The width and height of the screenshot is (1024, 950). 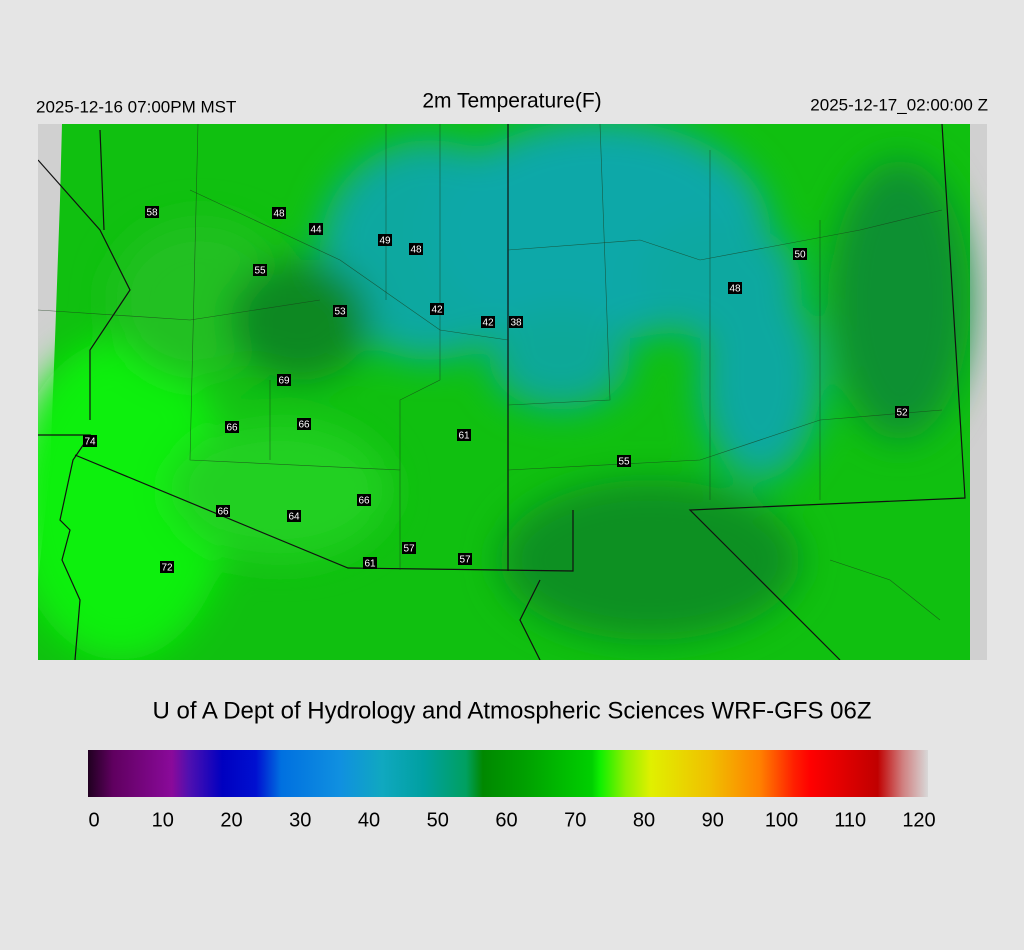 What do you see at coordinates (713, 820) in the screenshot?
I see `colorbar-tick-label: 90` at bounding box center [713, 820].